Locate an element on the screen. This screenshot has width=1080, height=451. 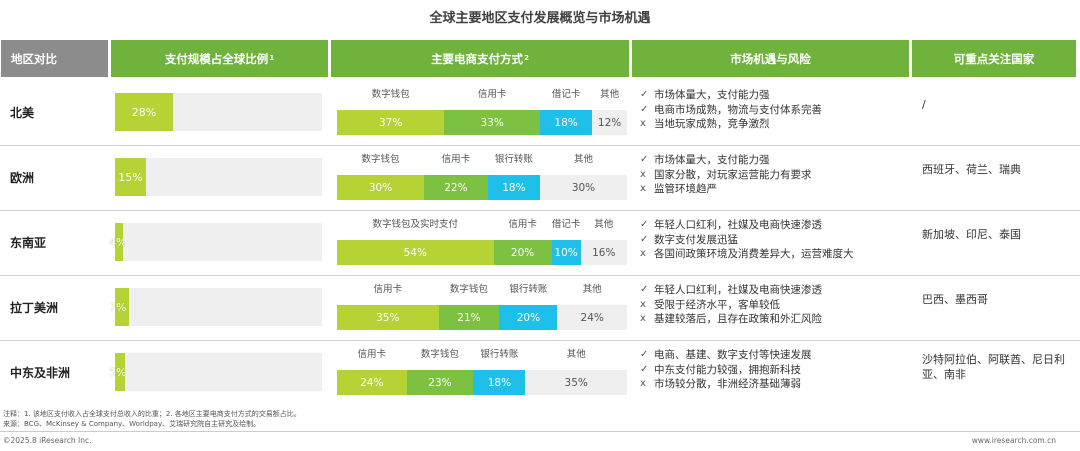
header-share-footnote-mark: 1 is located at coordinates (272, 57).